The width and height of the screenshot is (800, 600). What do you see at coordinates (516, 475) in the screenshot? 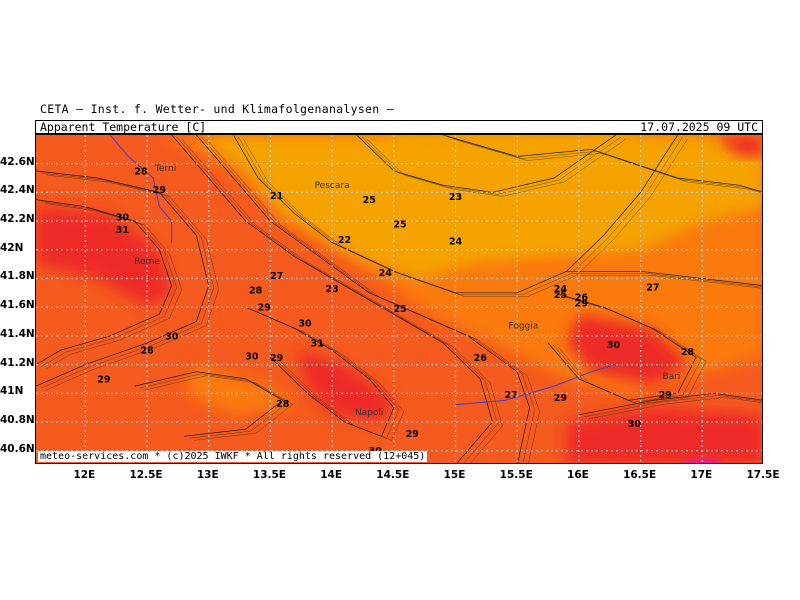
I see `longitude-tick-label: 15.5E` at bounding box center [516, 475].